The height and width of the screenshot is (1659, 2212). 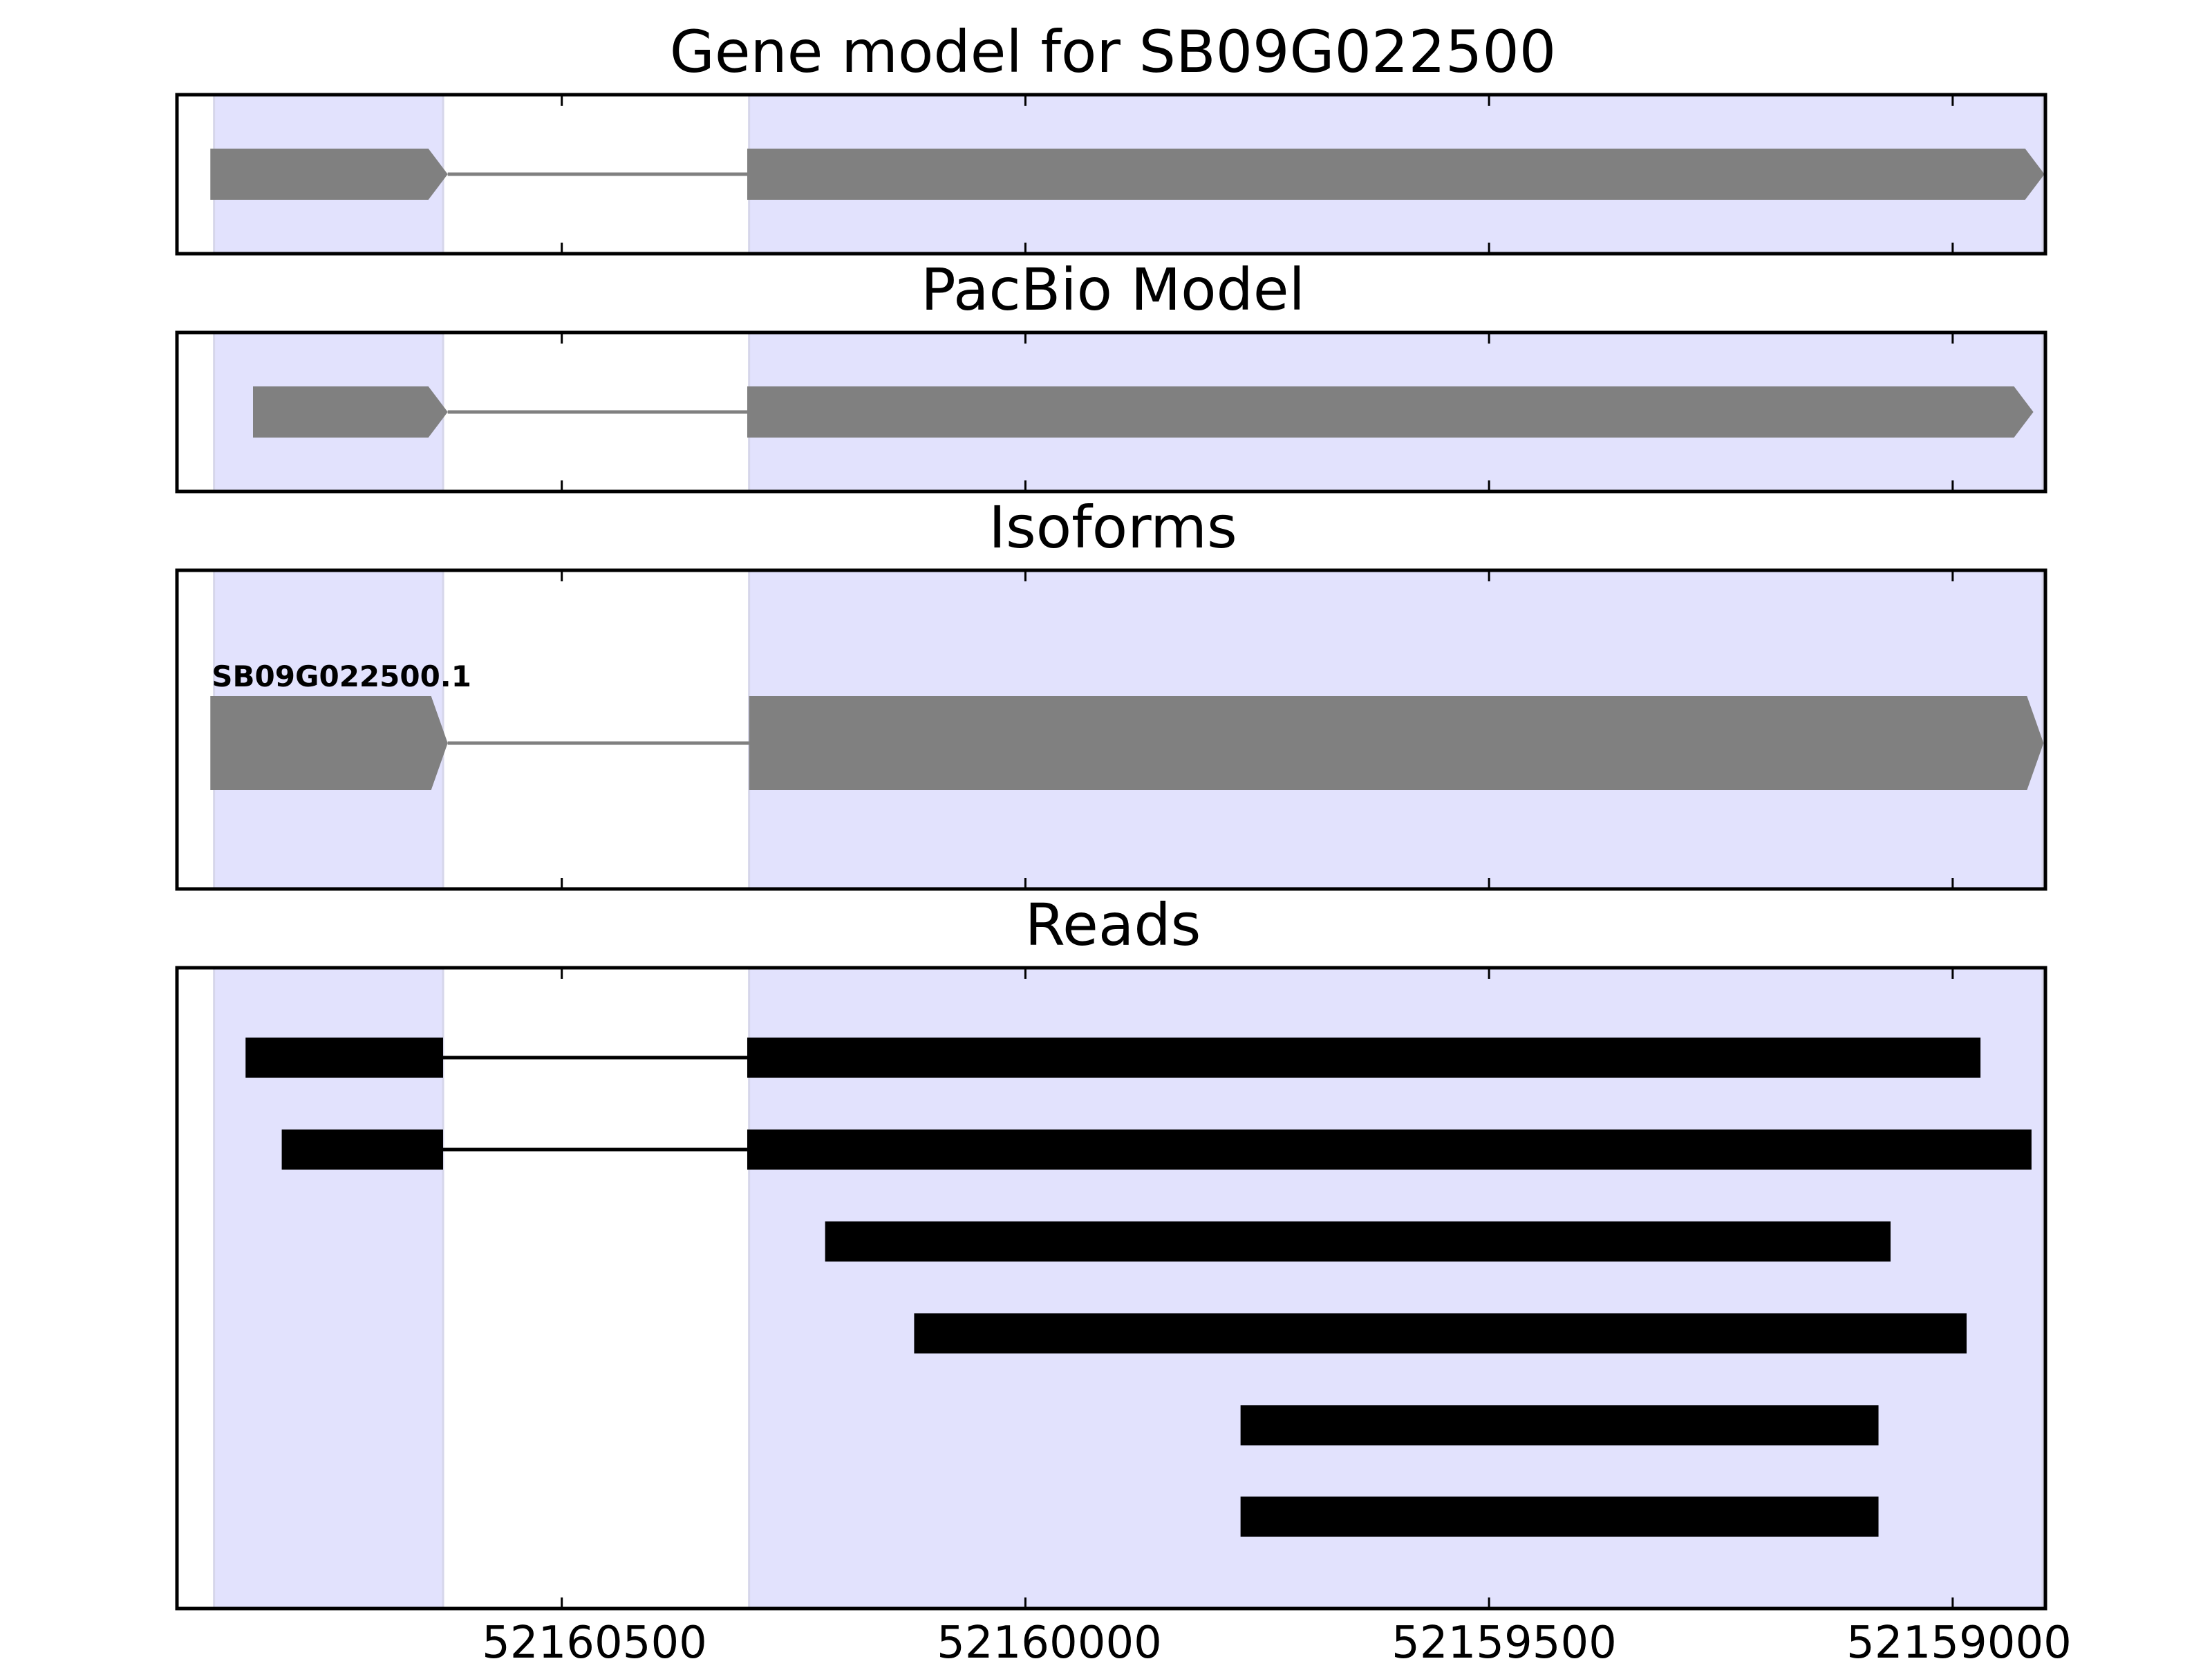 I want to click on panel-title-reads: Reads, so click(x=1113, y=925).